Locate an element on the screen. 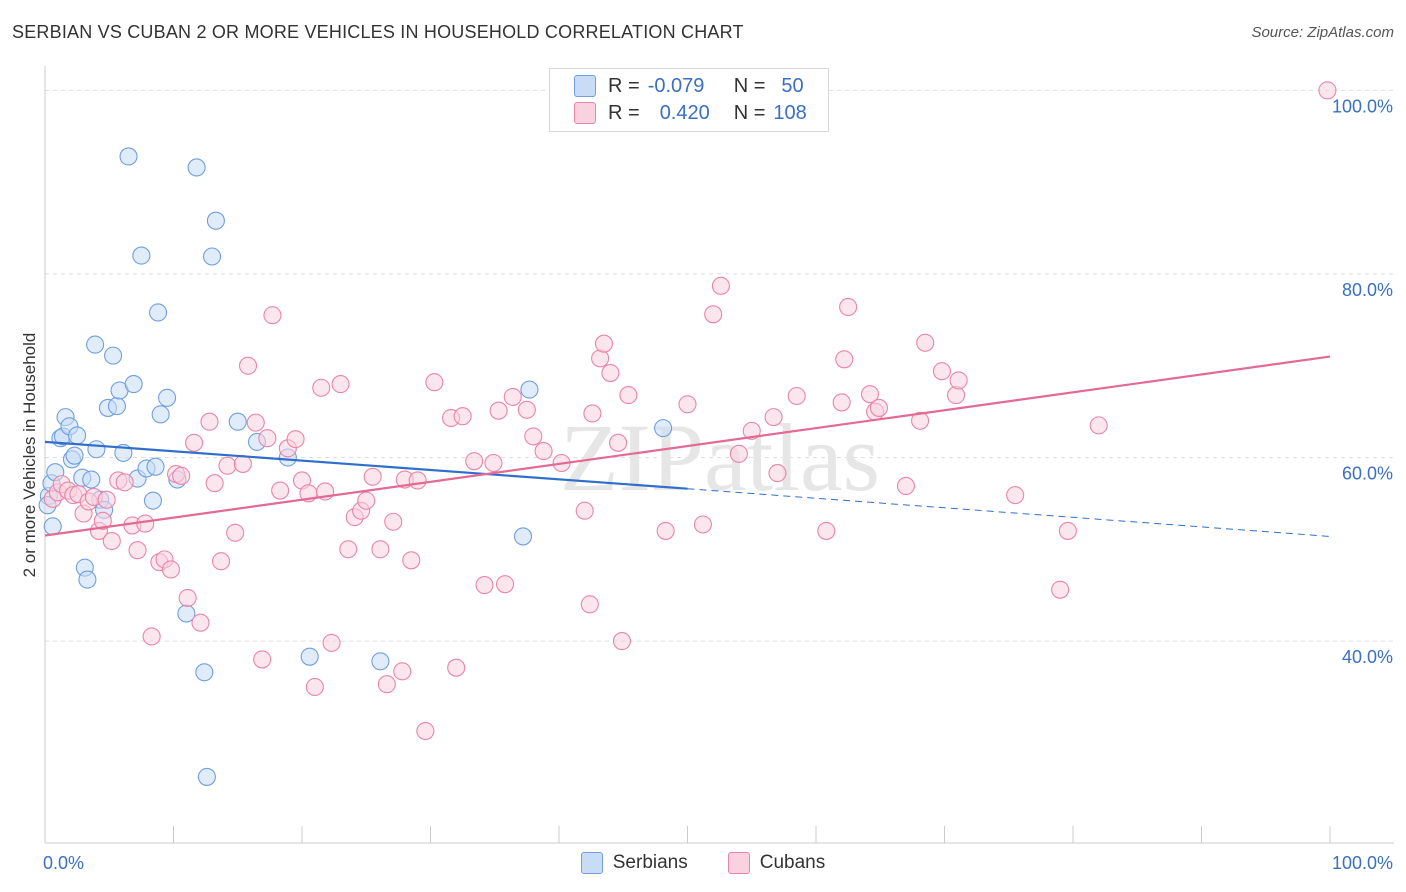 The height and width of the screenshot is (892, 1406). legend-item-serbians: Serbians is located at coordinates (634, 863).